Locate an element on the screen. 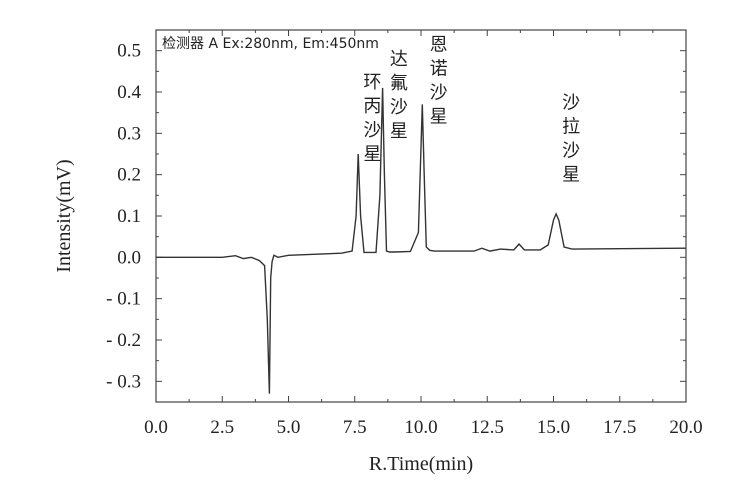 This screenshot has height=489, width=756. peak-label: 恩诺沙星 is located at coordinates (439, 81).